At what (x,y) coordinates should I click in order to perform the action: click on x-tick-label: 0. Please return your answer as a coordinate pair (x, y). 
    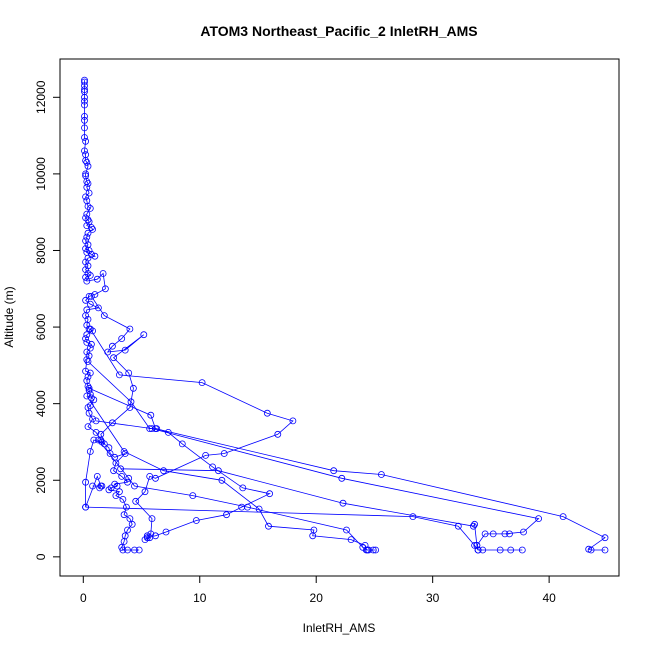
    Looking at the image, I should click on (83, 598).